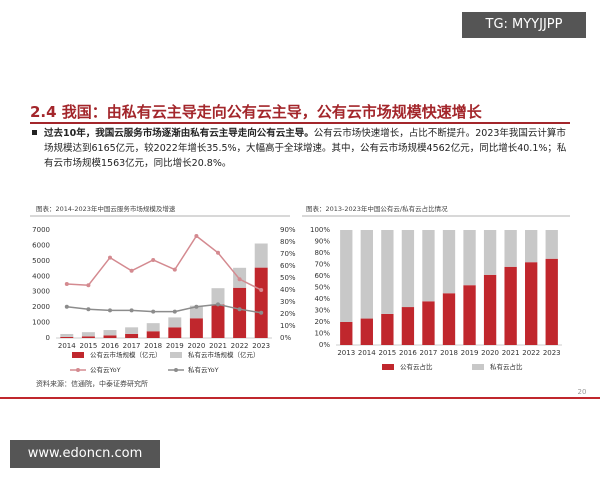 This screenshot has height=480, width=600. I want to click on y2-tick-label: 10%, so click(288, 326).